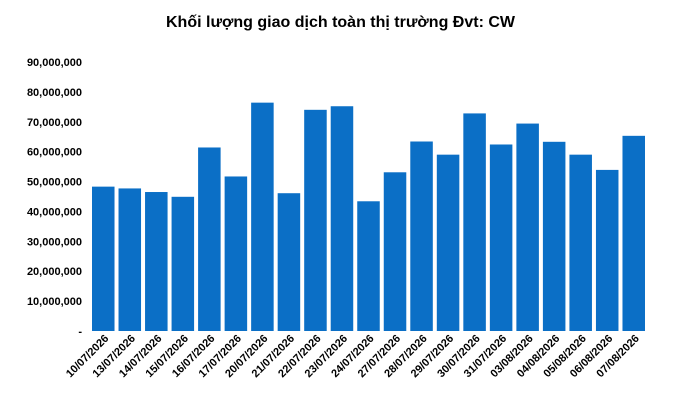  I want to click on y-tick-label: 30,000,000, so click(54, 242).